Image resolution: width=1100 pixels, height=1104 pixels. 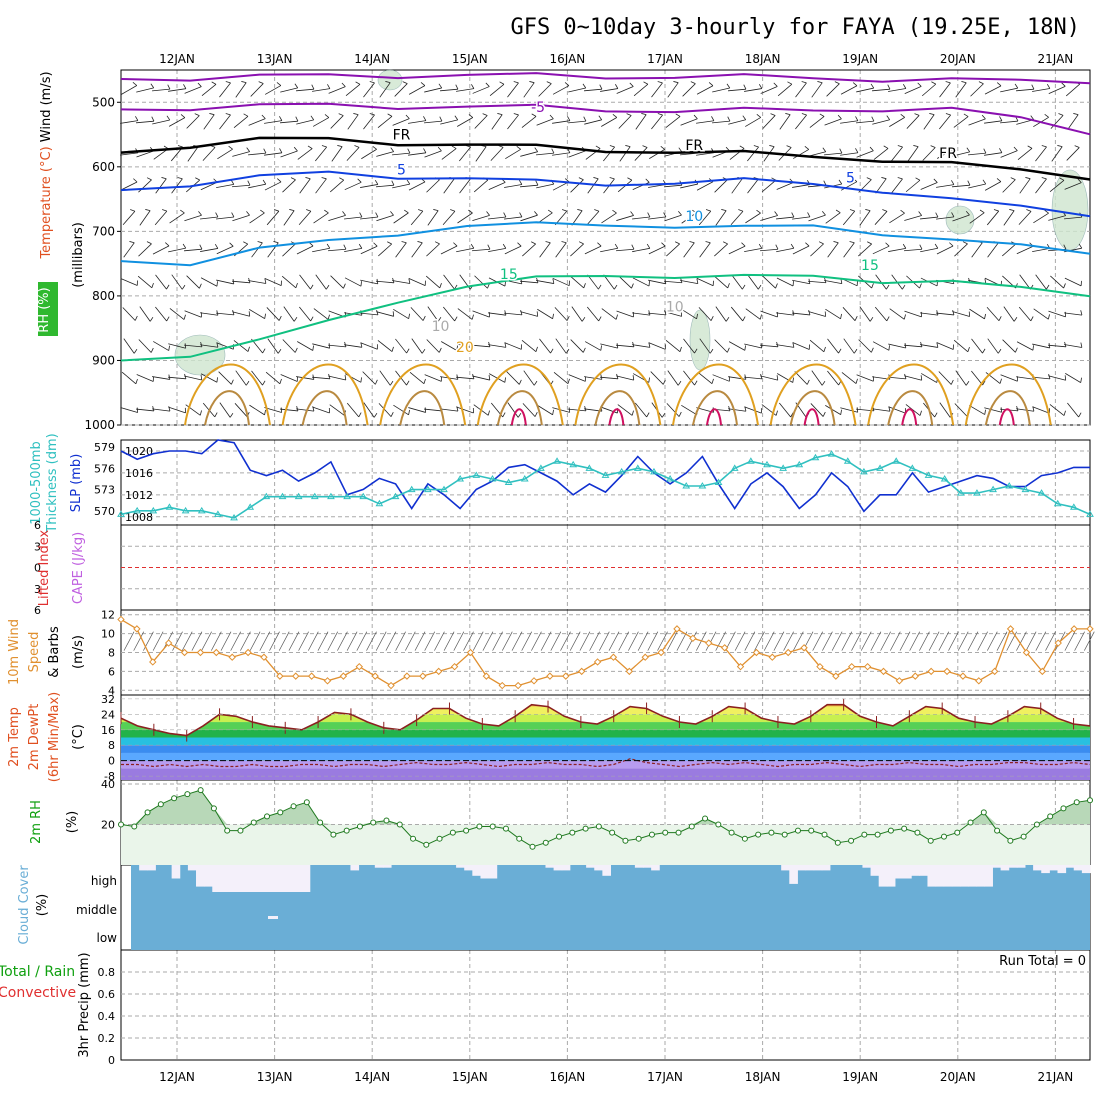 What do you see at coordinates (509, 275) in the screenshot?
I see `contour-label: 15` at bounding box center [509, 275].